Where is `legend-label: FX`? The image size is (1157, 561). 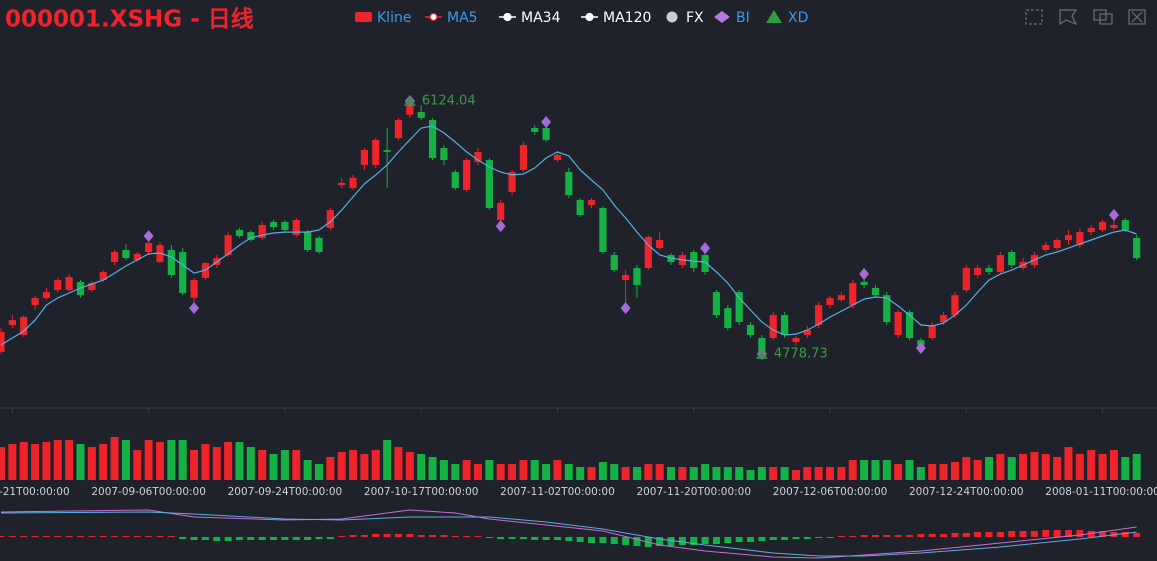 legend-label: FX is located at coordinates (695, 18).